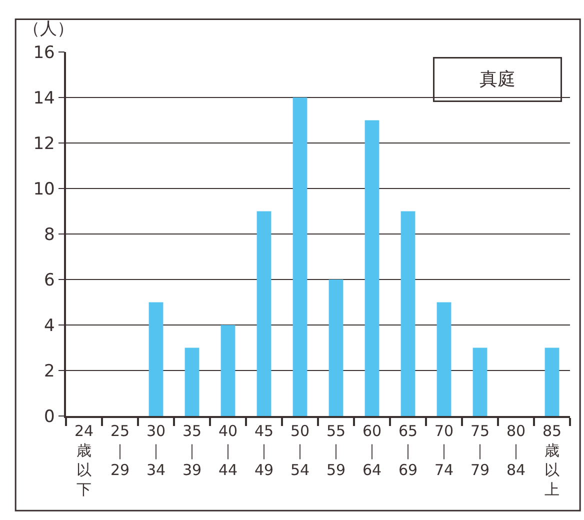 This screenshot has height=520, width=584. I want to click on text: 真庭, so click(498, 79).